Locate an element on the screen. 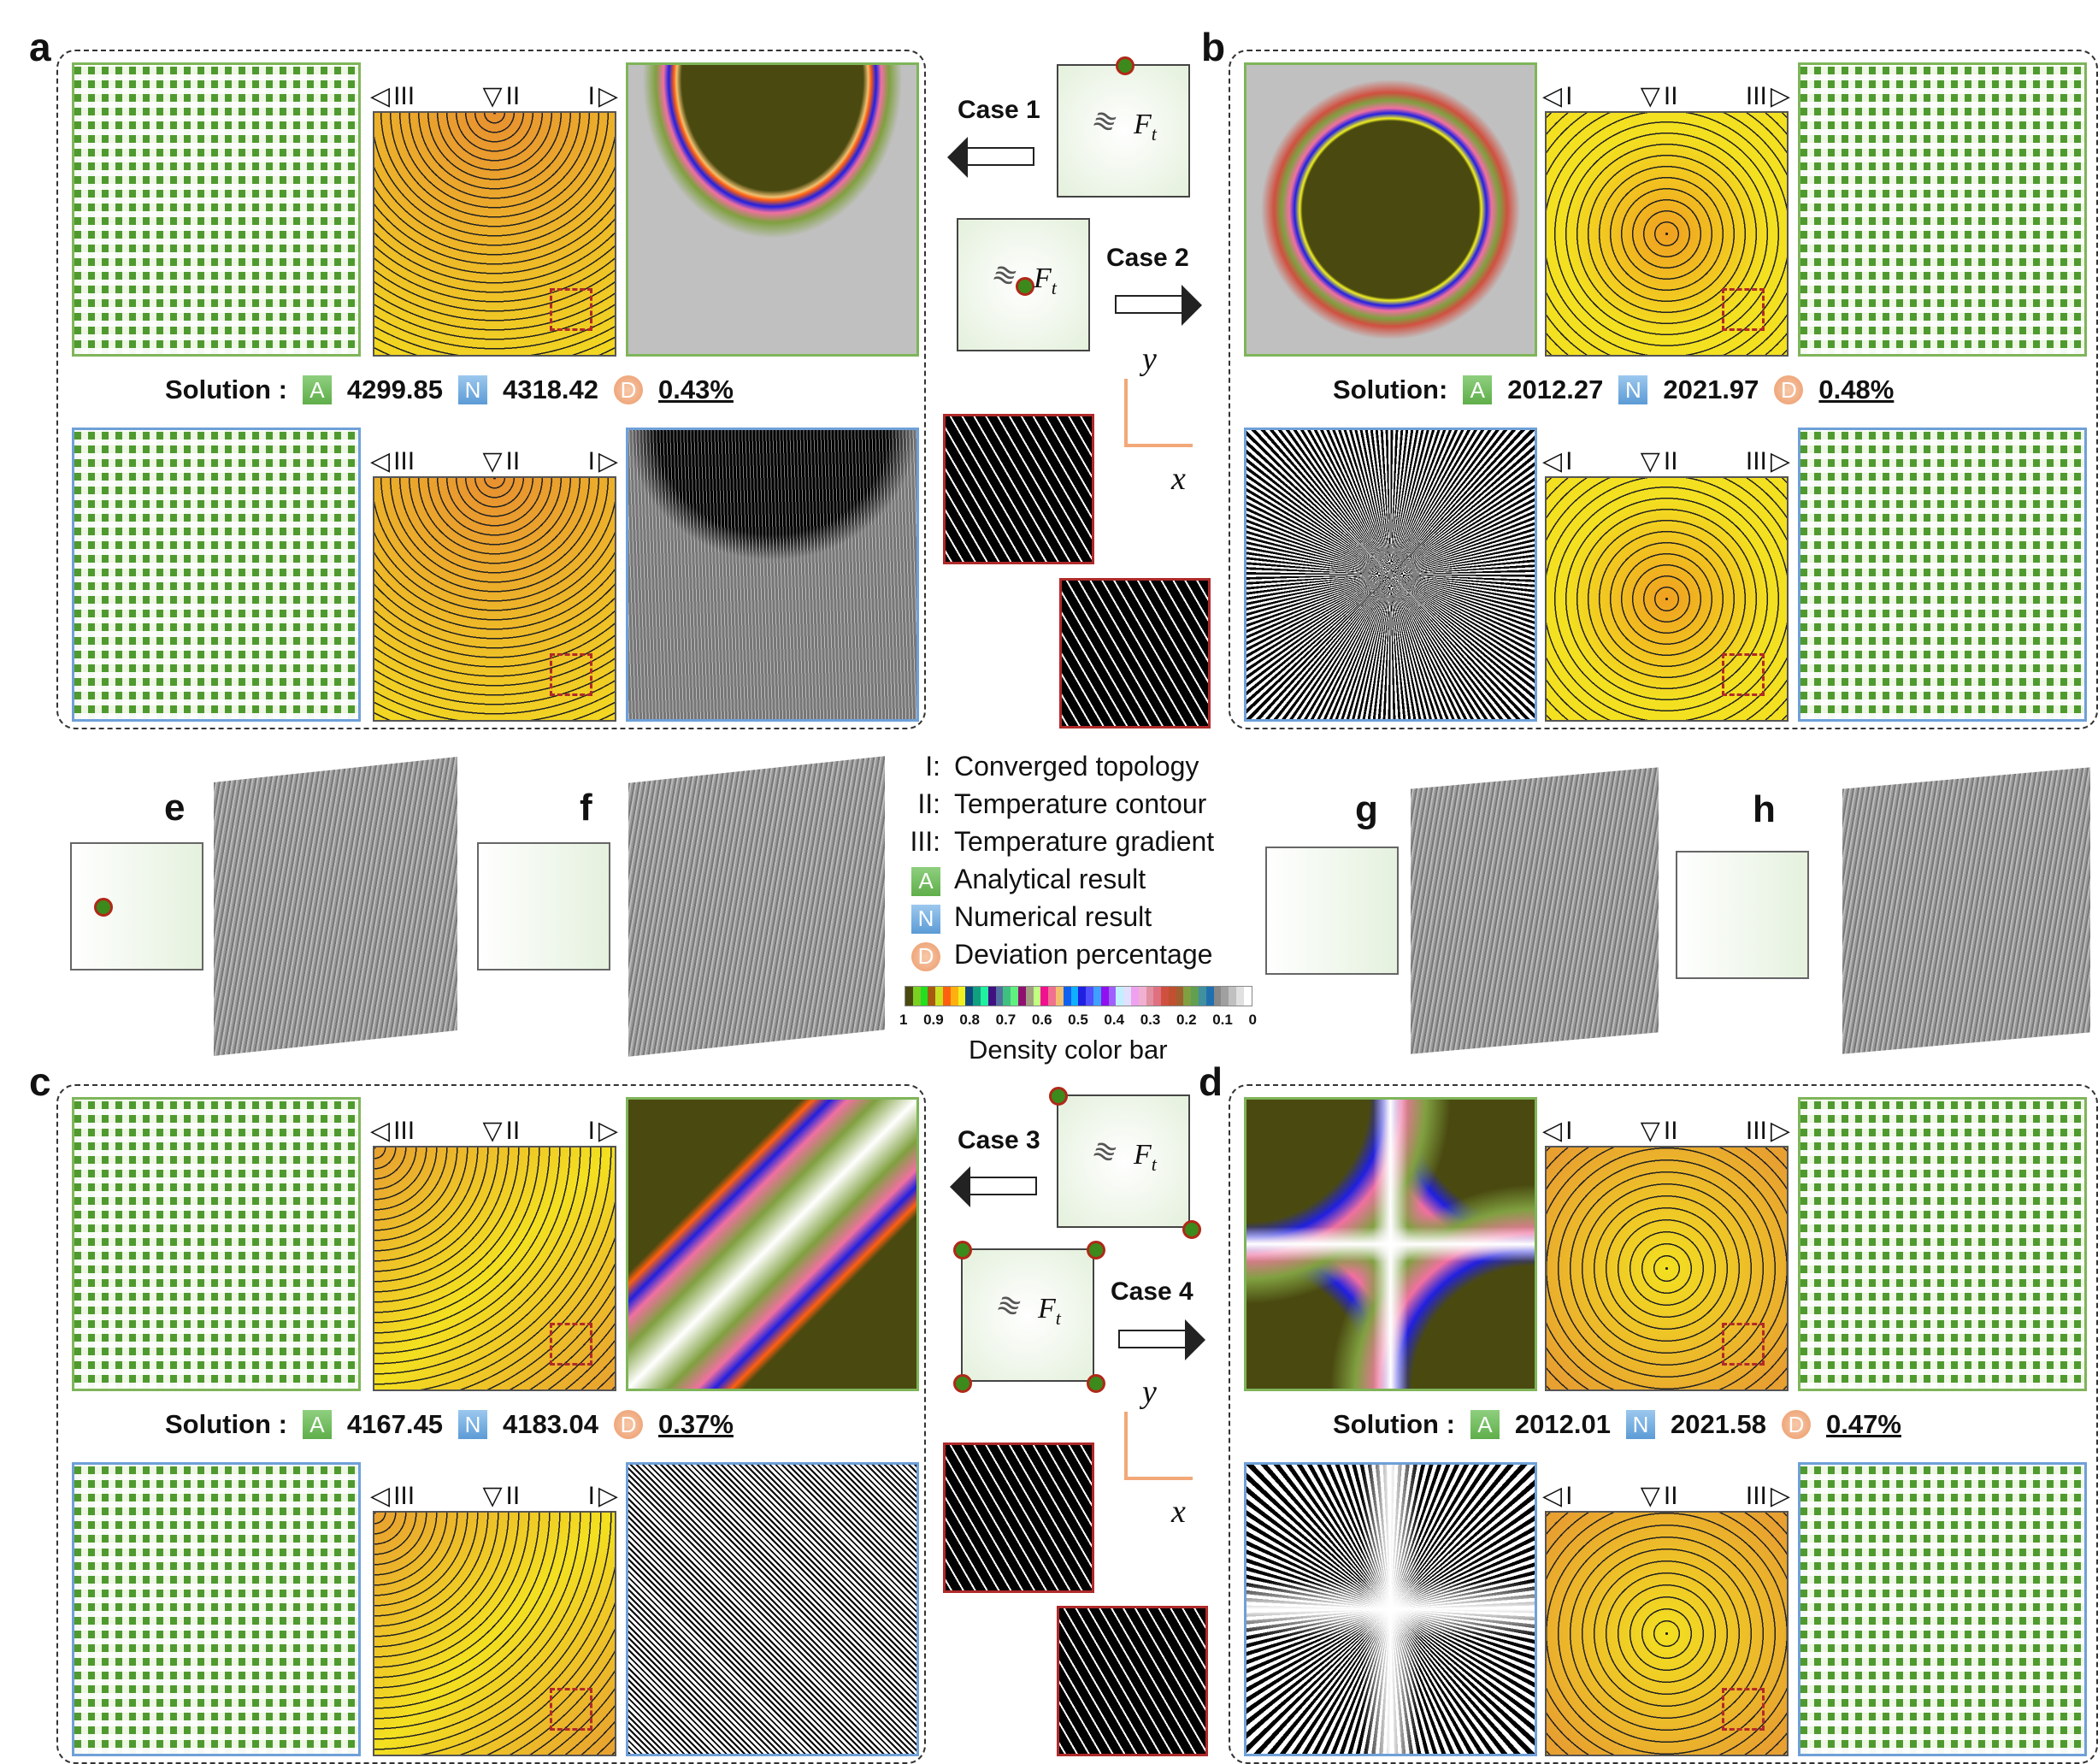 This screenshot has width=2098, height=1764. legend-key: III: is located at coordinates (914, 842).